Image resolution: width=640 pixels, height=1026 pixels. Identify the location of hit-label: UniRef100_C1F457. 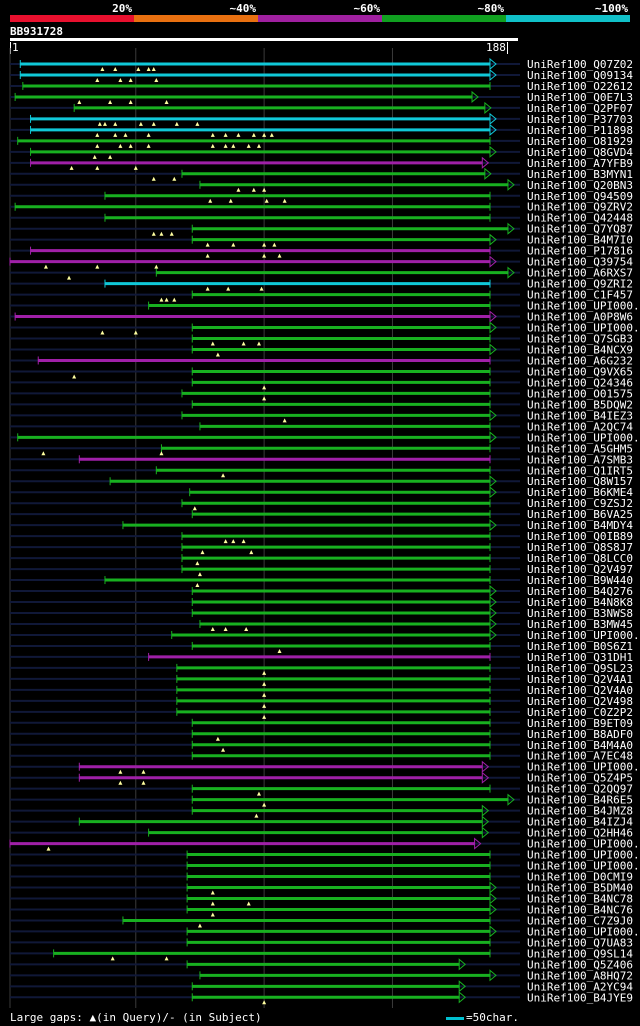
(580, 295).